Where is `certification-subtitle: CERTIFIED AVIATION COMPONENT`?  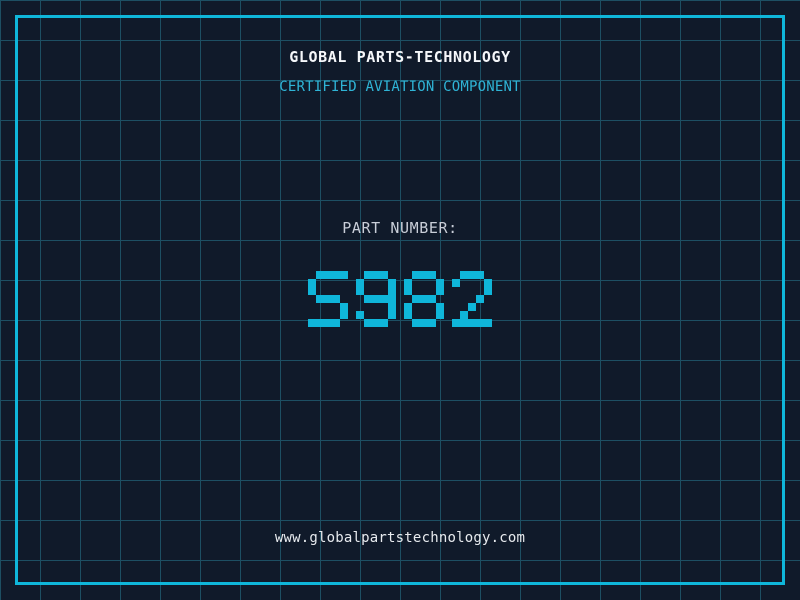
certification-subtitle: CERTIFIED AVIATION COMPONENT is located at coordinates (400, 87).